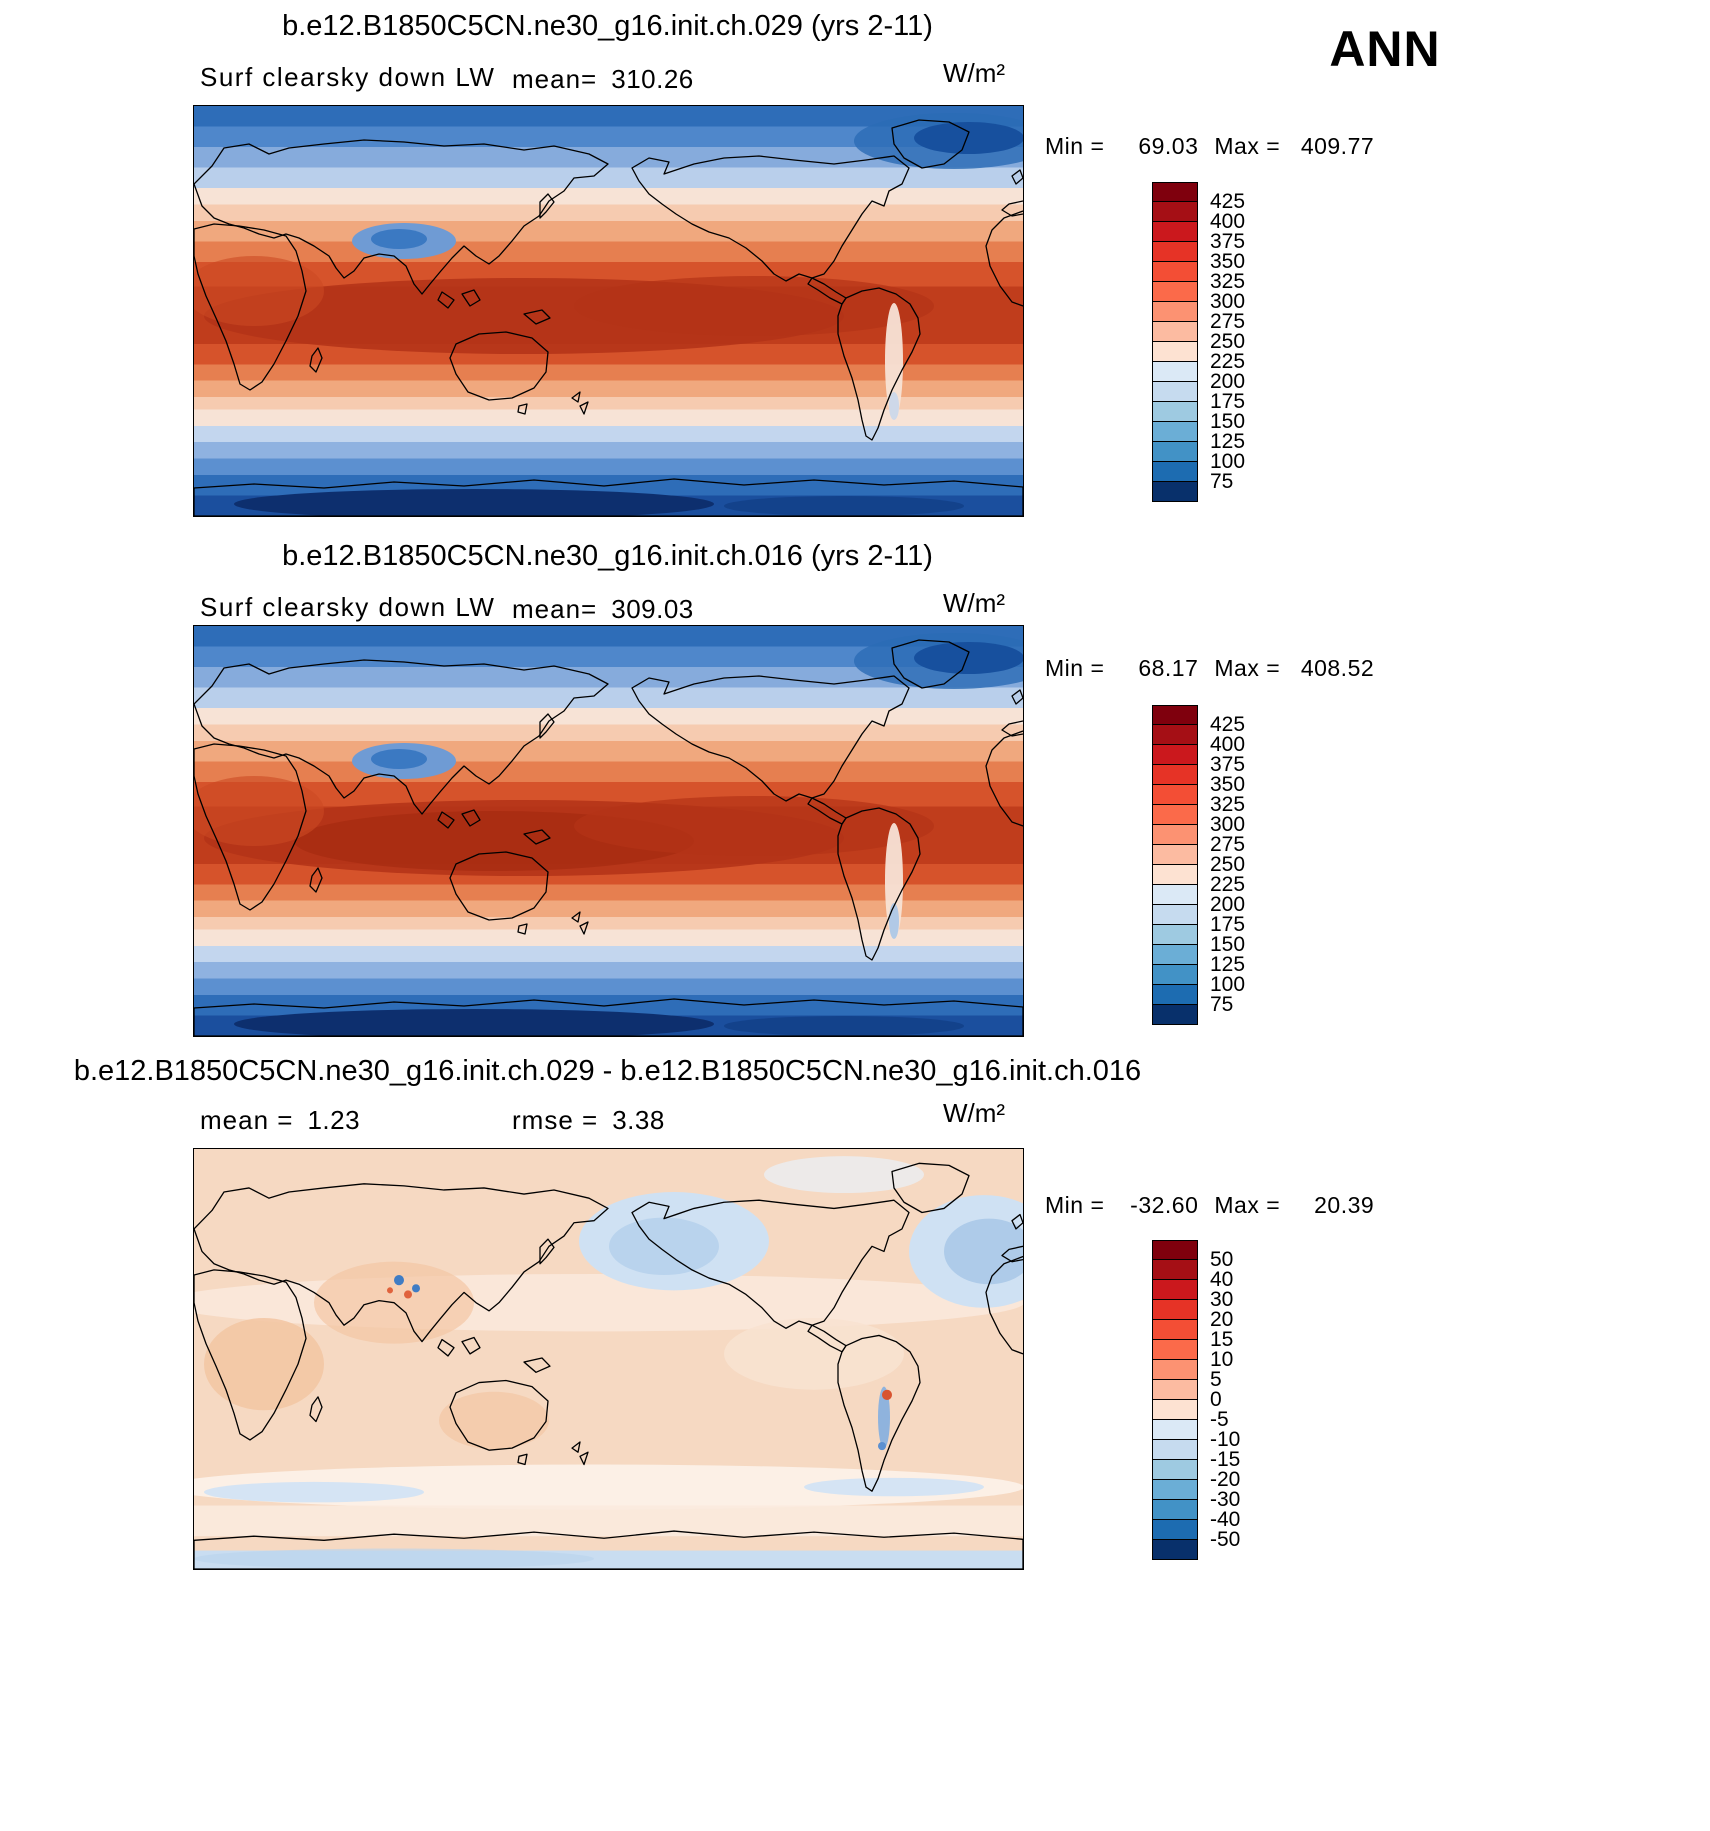  What do you see at coordinates (348, 607) in the screenshot?
I see `panel2-field-label: Surf clearsky down LW` at bounding box center [348, 607].